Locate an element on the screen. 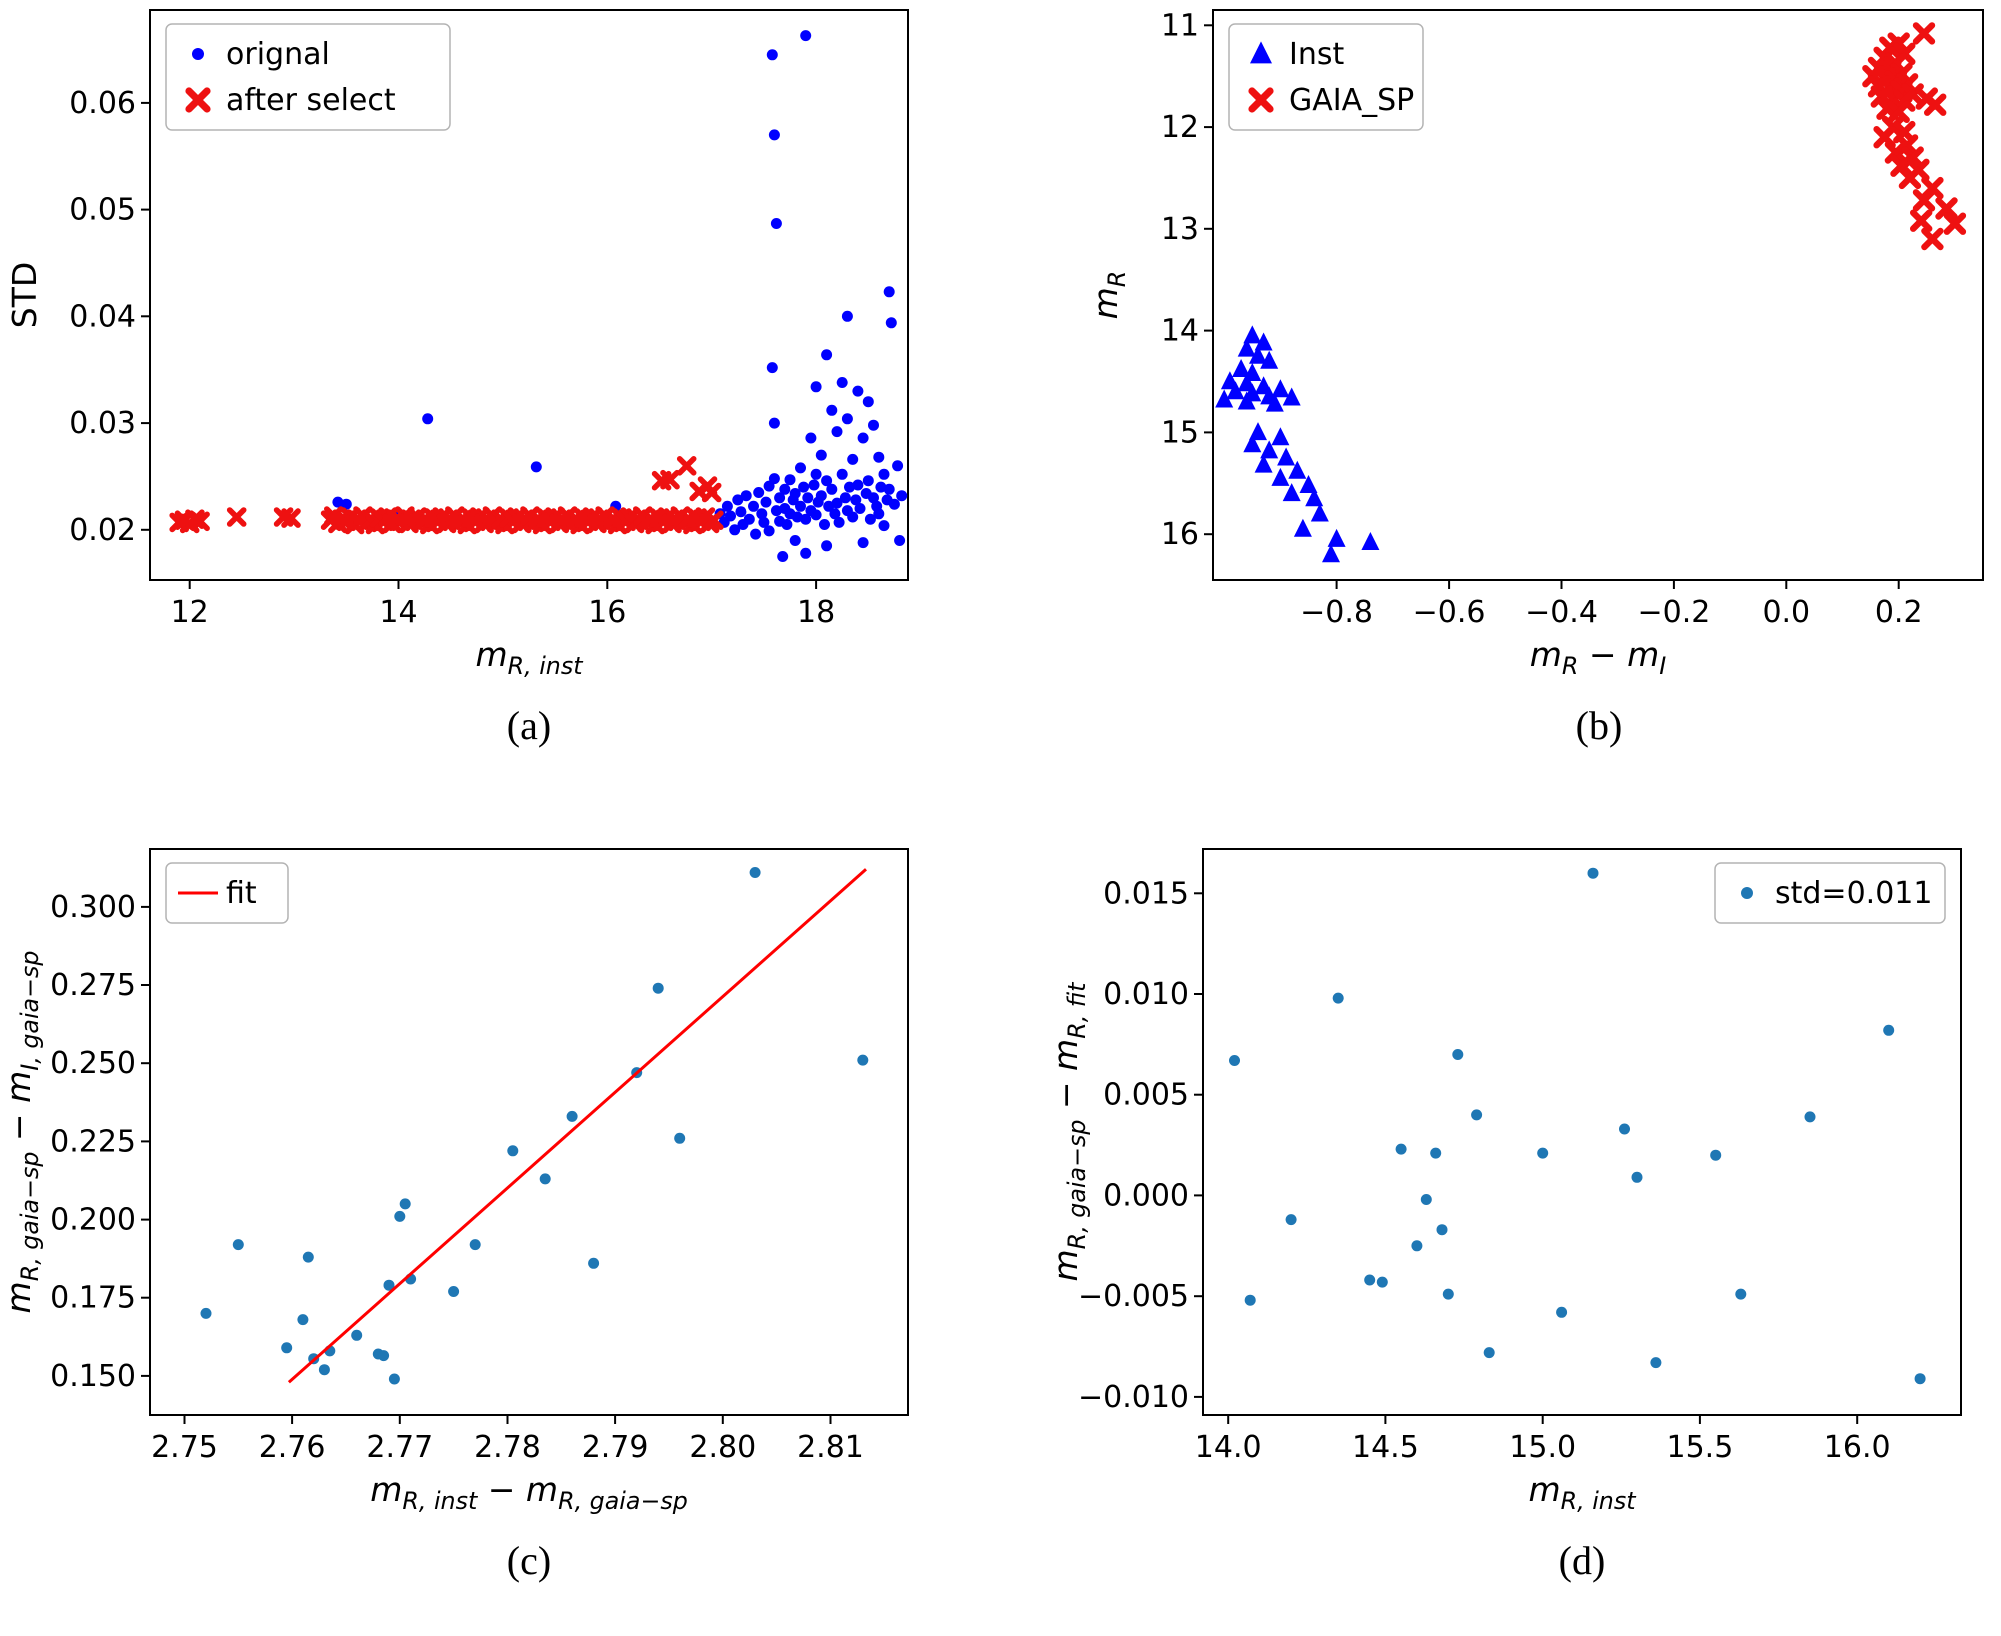 This screenshot has width=2001, height=1636. plot-frame is located at coordinates (529, 1132).